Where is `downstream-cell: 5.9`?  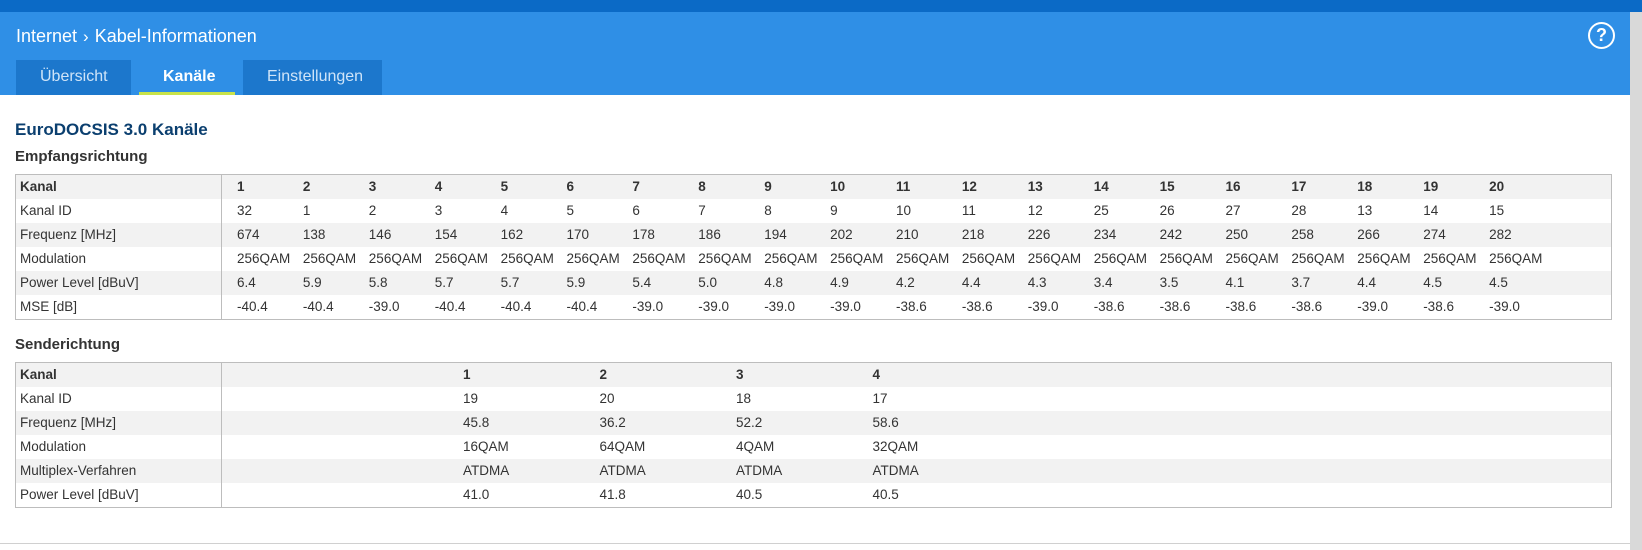 downstream-cell: 5.9 is located at coordinates (312, 282).